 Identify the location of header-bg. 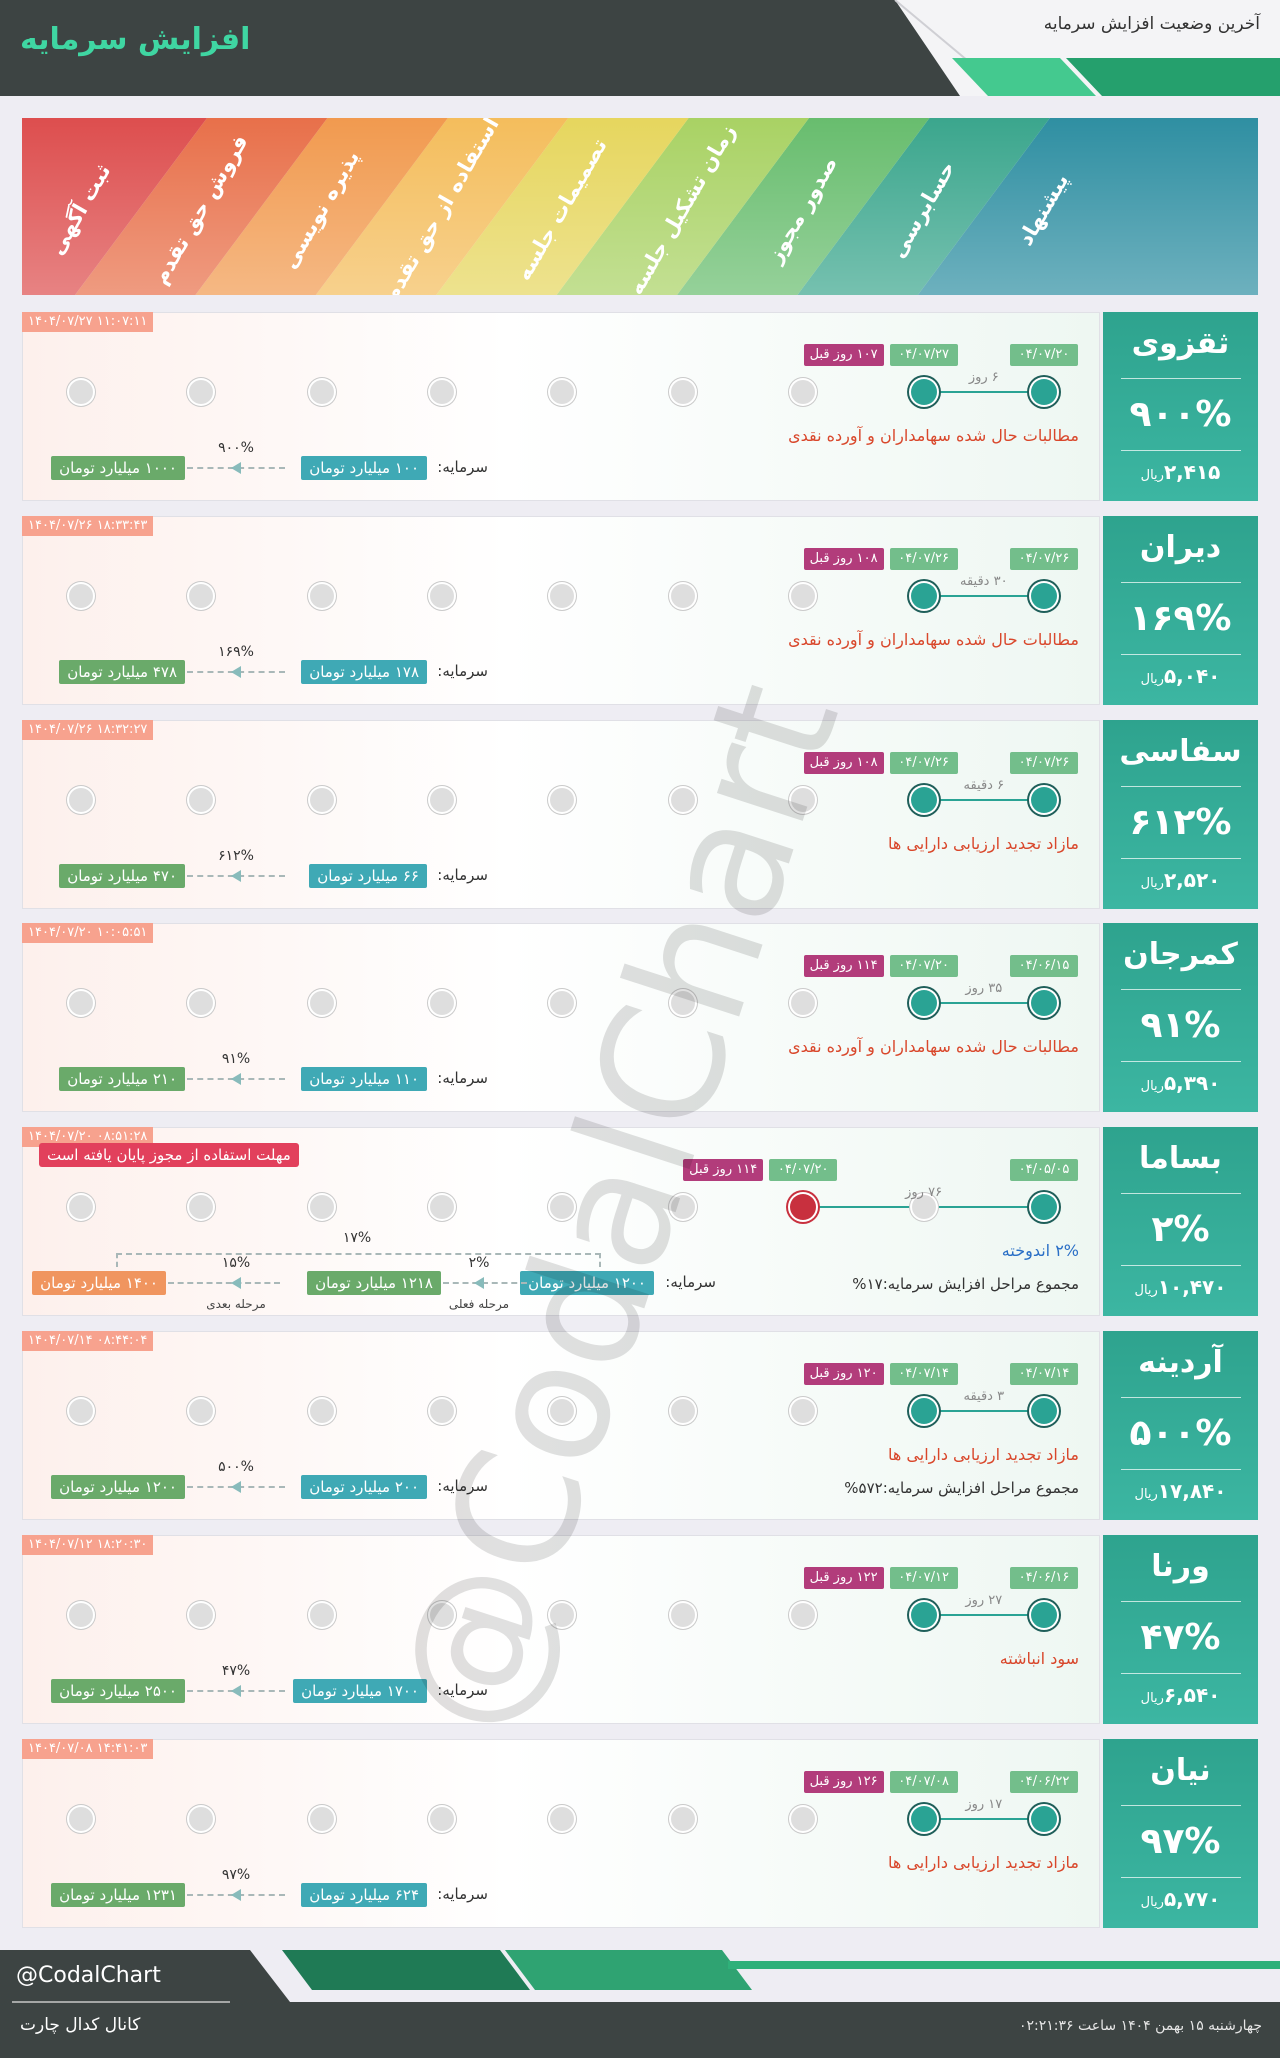
(640, 48).